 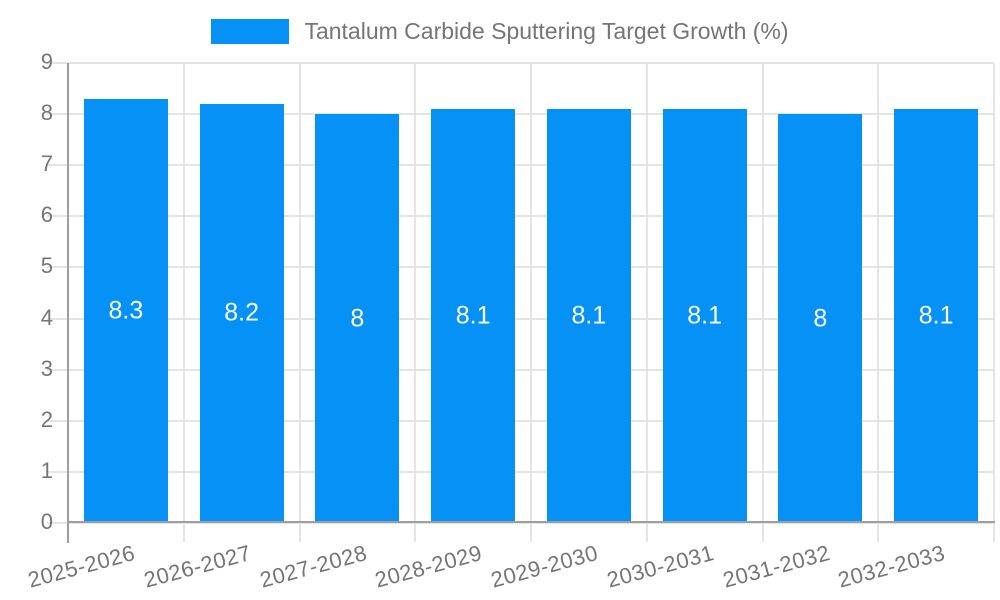 What do you see at coordinates (544, 566) in the screenshot?
I see `x-tick-label: 2029-2030` at bounding box center [544, 566].